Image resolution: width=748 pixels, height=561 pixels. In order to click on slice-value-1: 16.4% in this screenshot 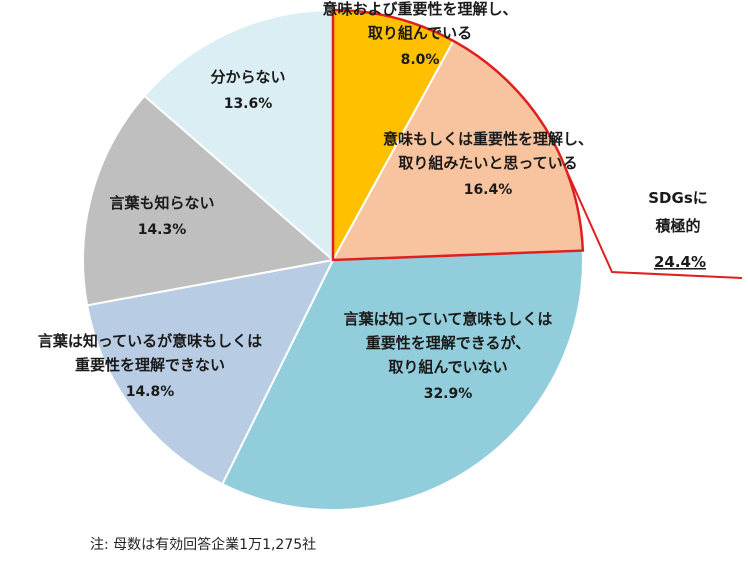, I will do `click(488, 190)`.